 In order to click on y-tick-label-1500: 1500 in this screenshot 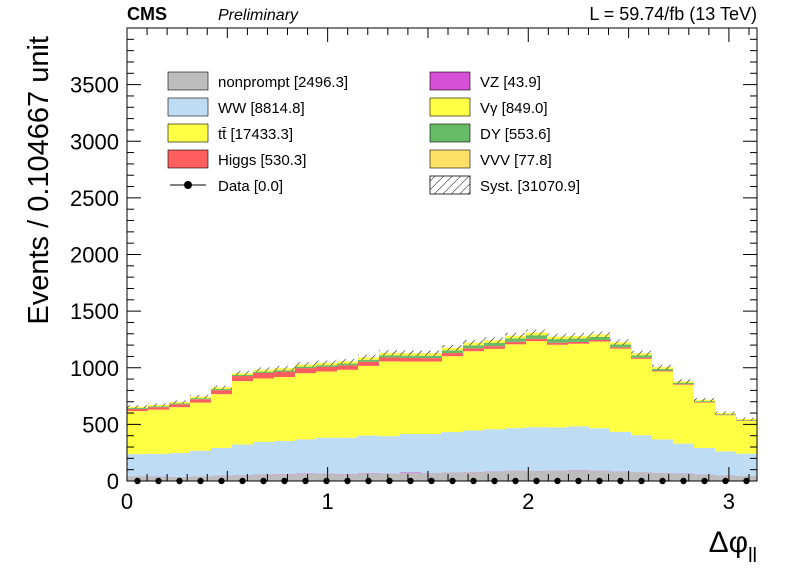, I will do `click(94, 311)`.